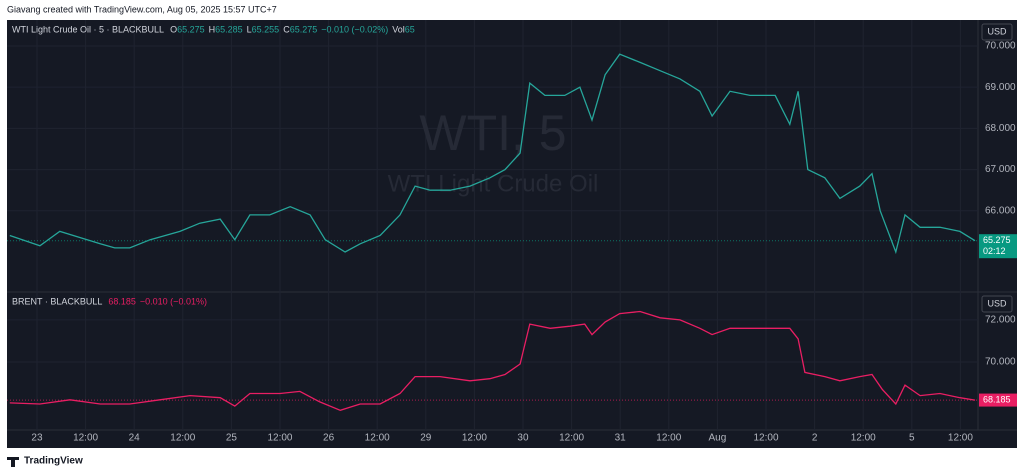  What do you see at coordinates (173, 301) in the screenshot?
I see `legend-change: −0.010 (−0.01%)` at bounding box center [173, 301].